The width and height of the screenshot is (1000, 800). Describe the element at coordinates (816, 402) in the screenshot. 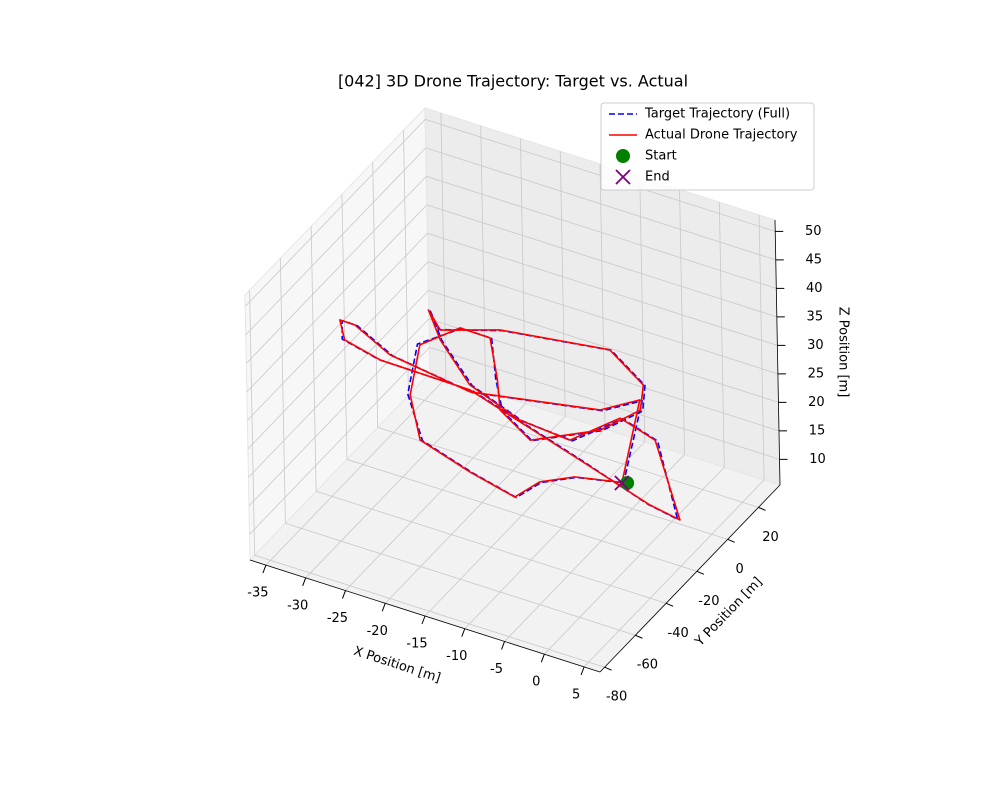

I see `z-tick-label: 20` at that location.